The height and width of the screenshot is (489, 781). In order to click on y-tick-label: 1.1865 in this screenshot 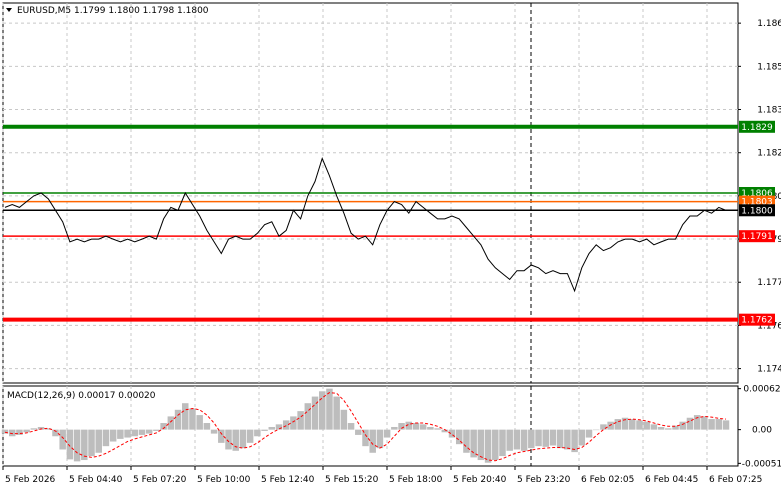, I will do `click(769, 24)`.